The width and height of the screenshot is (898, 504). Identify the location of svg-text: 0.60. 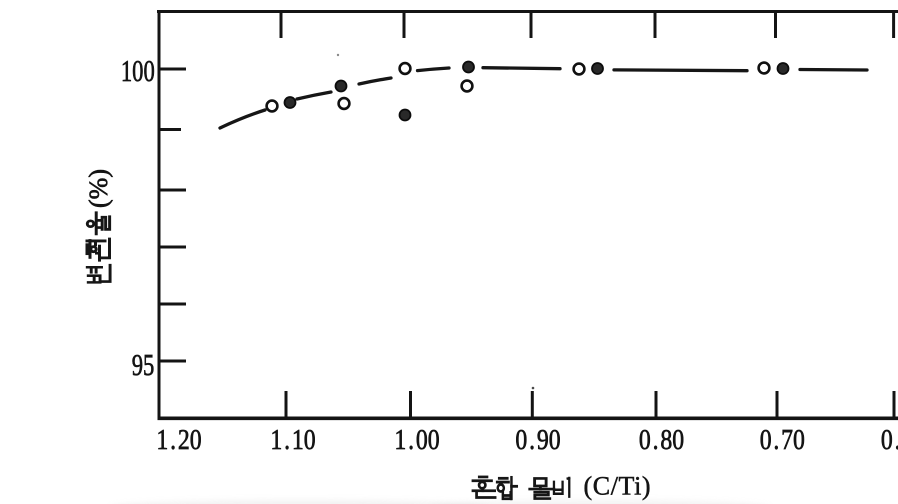
(889, 439).